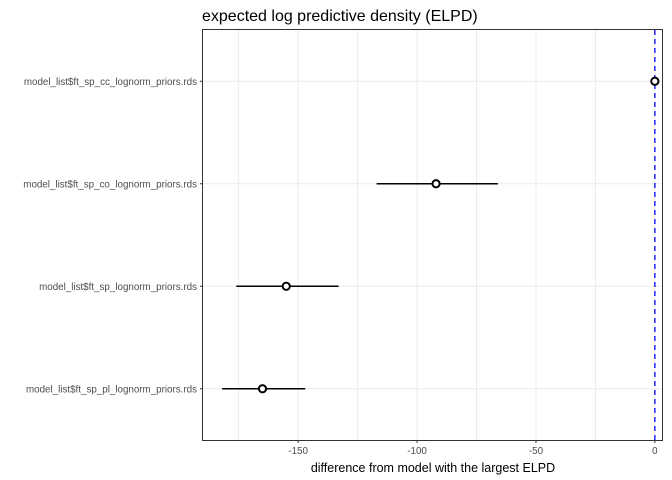 Image resolution: width=672 pixels, height=480 pixels. Describe the element at coordinates (110, 184) in the screenshot. I see `y-tick-label: model_list$ft_sp_co_lognorm_priors.rds` at that location.